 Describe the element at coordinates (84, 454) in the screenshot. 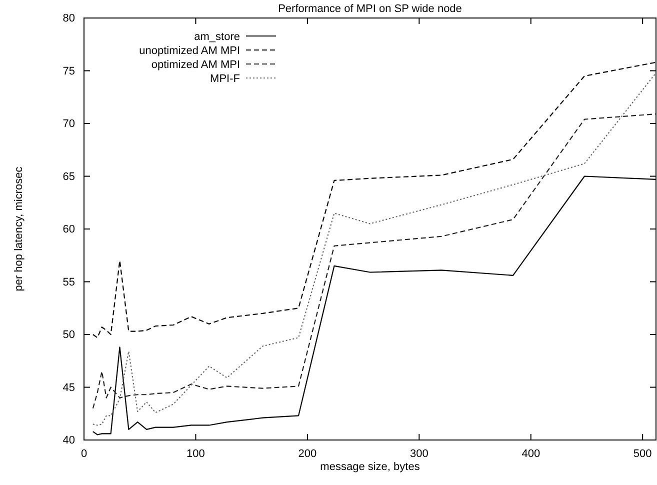

I see `x-tick-label: 0` at that location.